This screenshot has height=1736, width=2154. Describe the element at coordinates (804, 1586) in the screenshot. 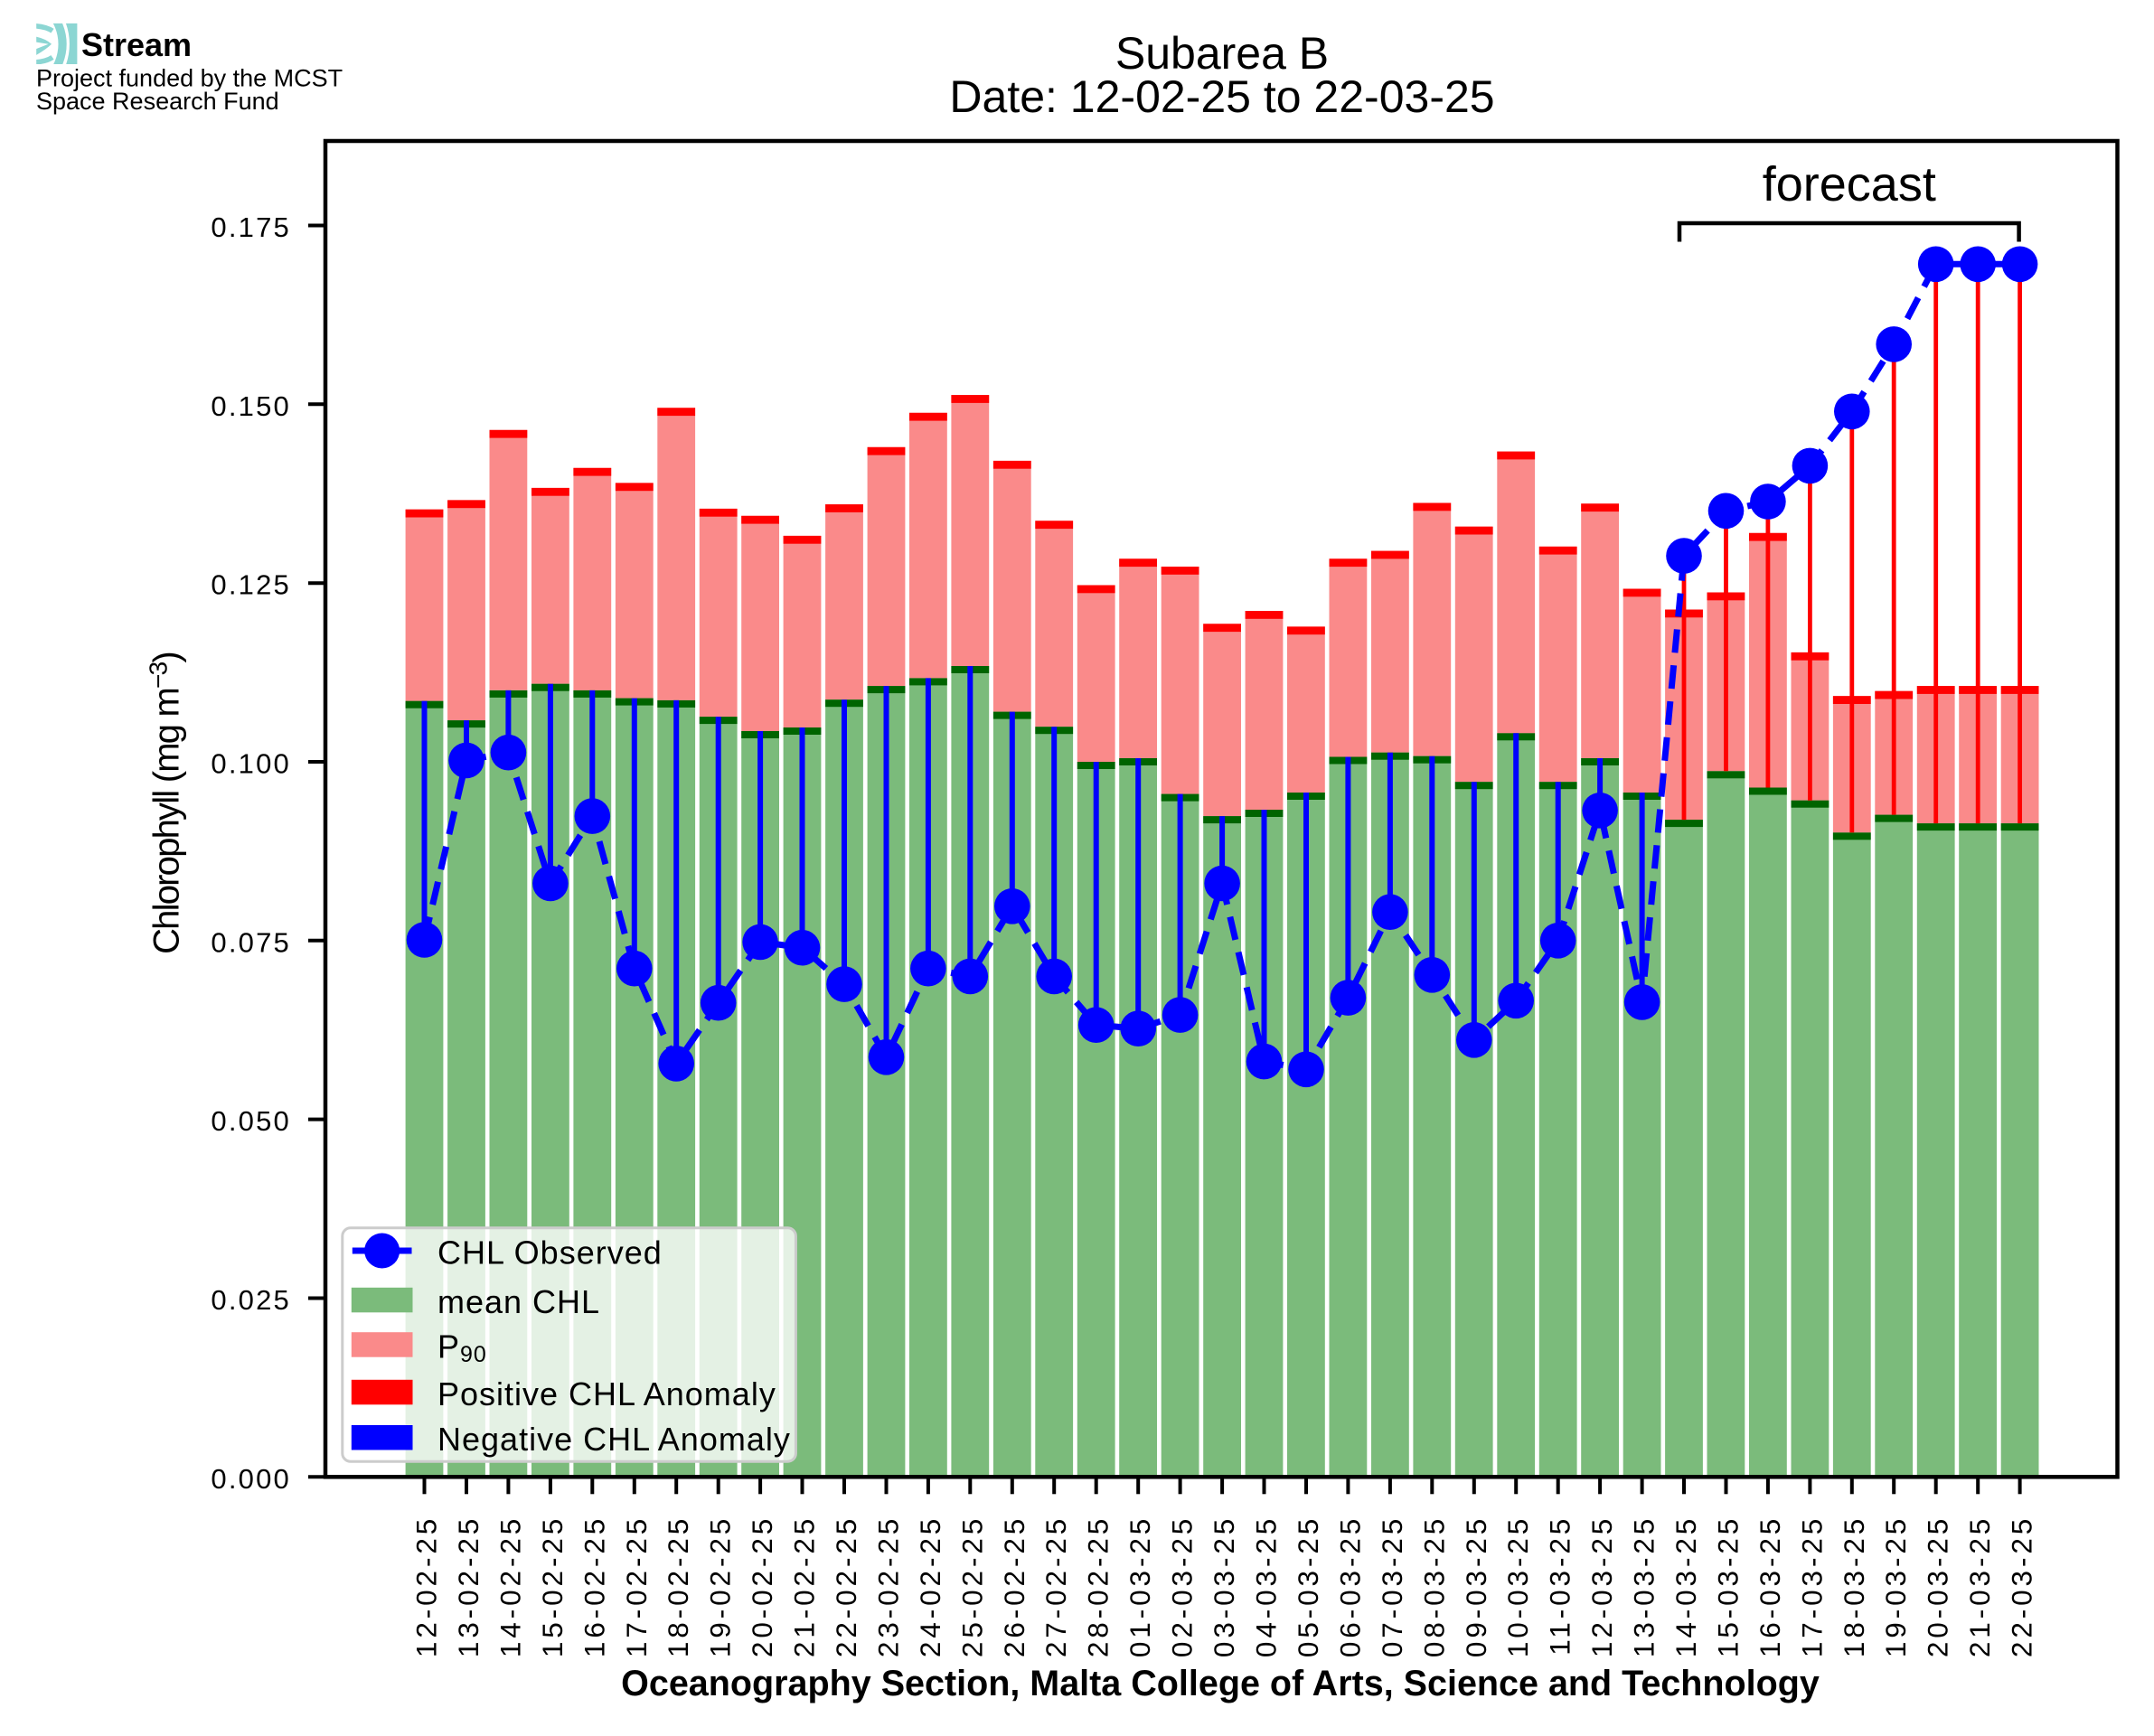

I see `svg-text: 21-02-25` at that location.